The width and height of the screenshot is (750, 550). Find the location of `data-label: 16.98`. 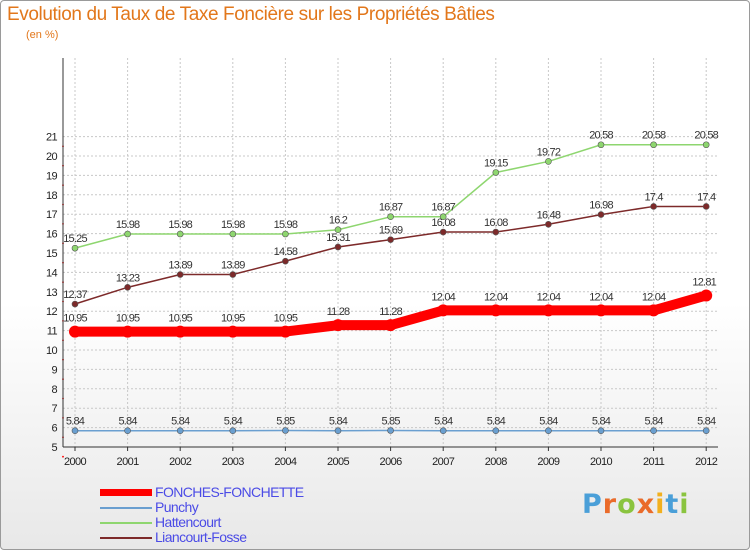

data-label: 16.98 is located at coordinates (601, 206).